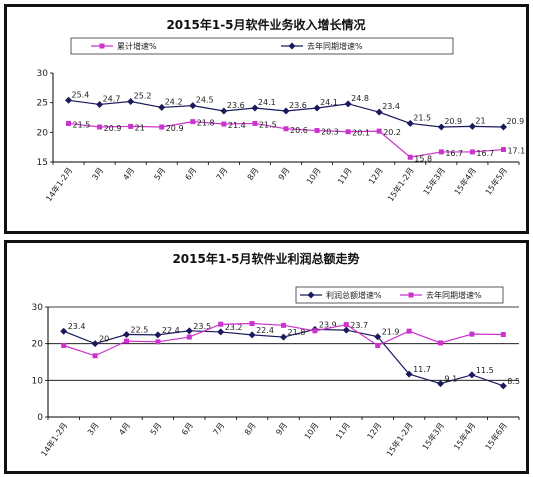 Image resolution: width=533 pixels, height=477 pixels. What do you see at coordinates (434, 180) in the screenshot?
I see `x-tick-label: 15年3月` at bounding box center [434, 180].